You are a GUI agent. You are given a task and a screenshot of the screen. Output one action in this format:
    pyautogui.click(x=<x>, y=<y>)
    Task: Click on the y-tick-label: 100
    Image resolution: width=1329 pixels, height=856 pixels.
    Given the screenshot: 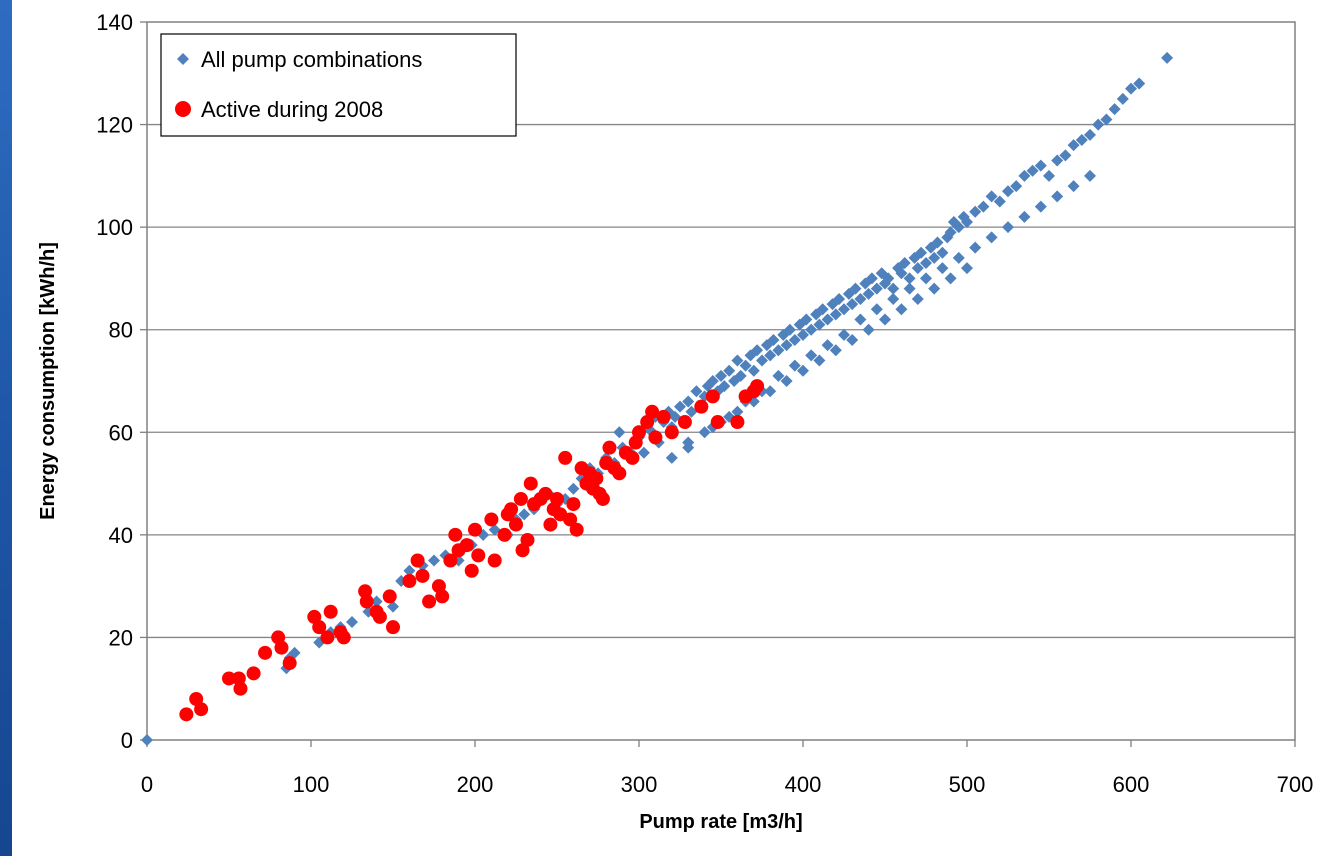 What is the action you would take?
    pyautogui.click(x=114, y=227)
    